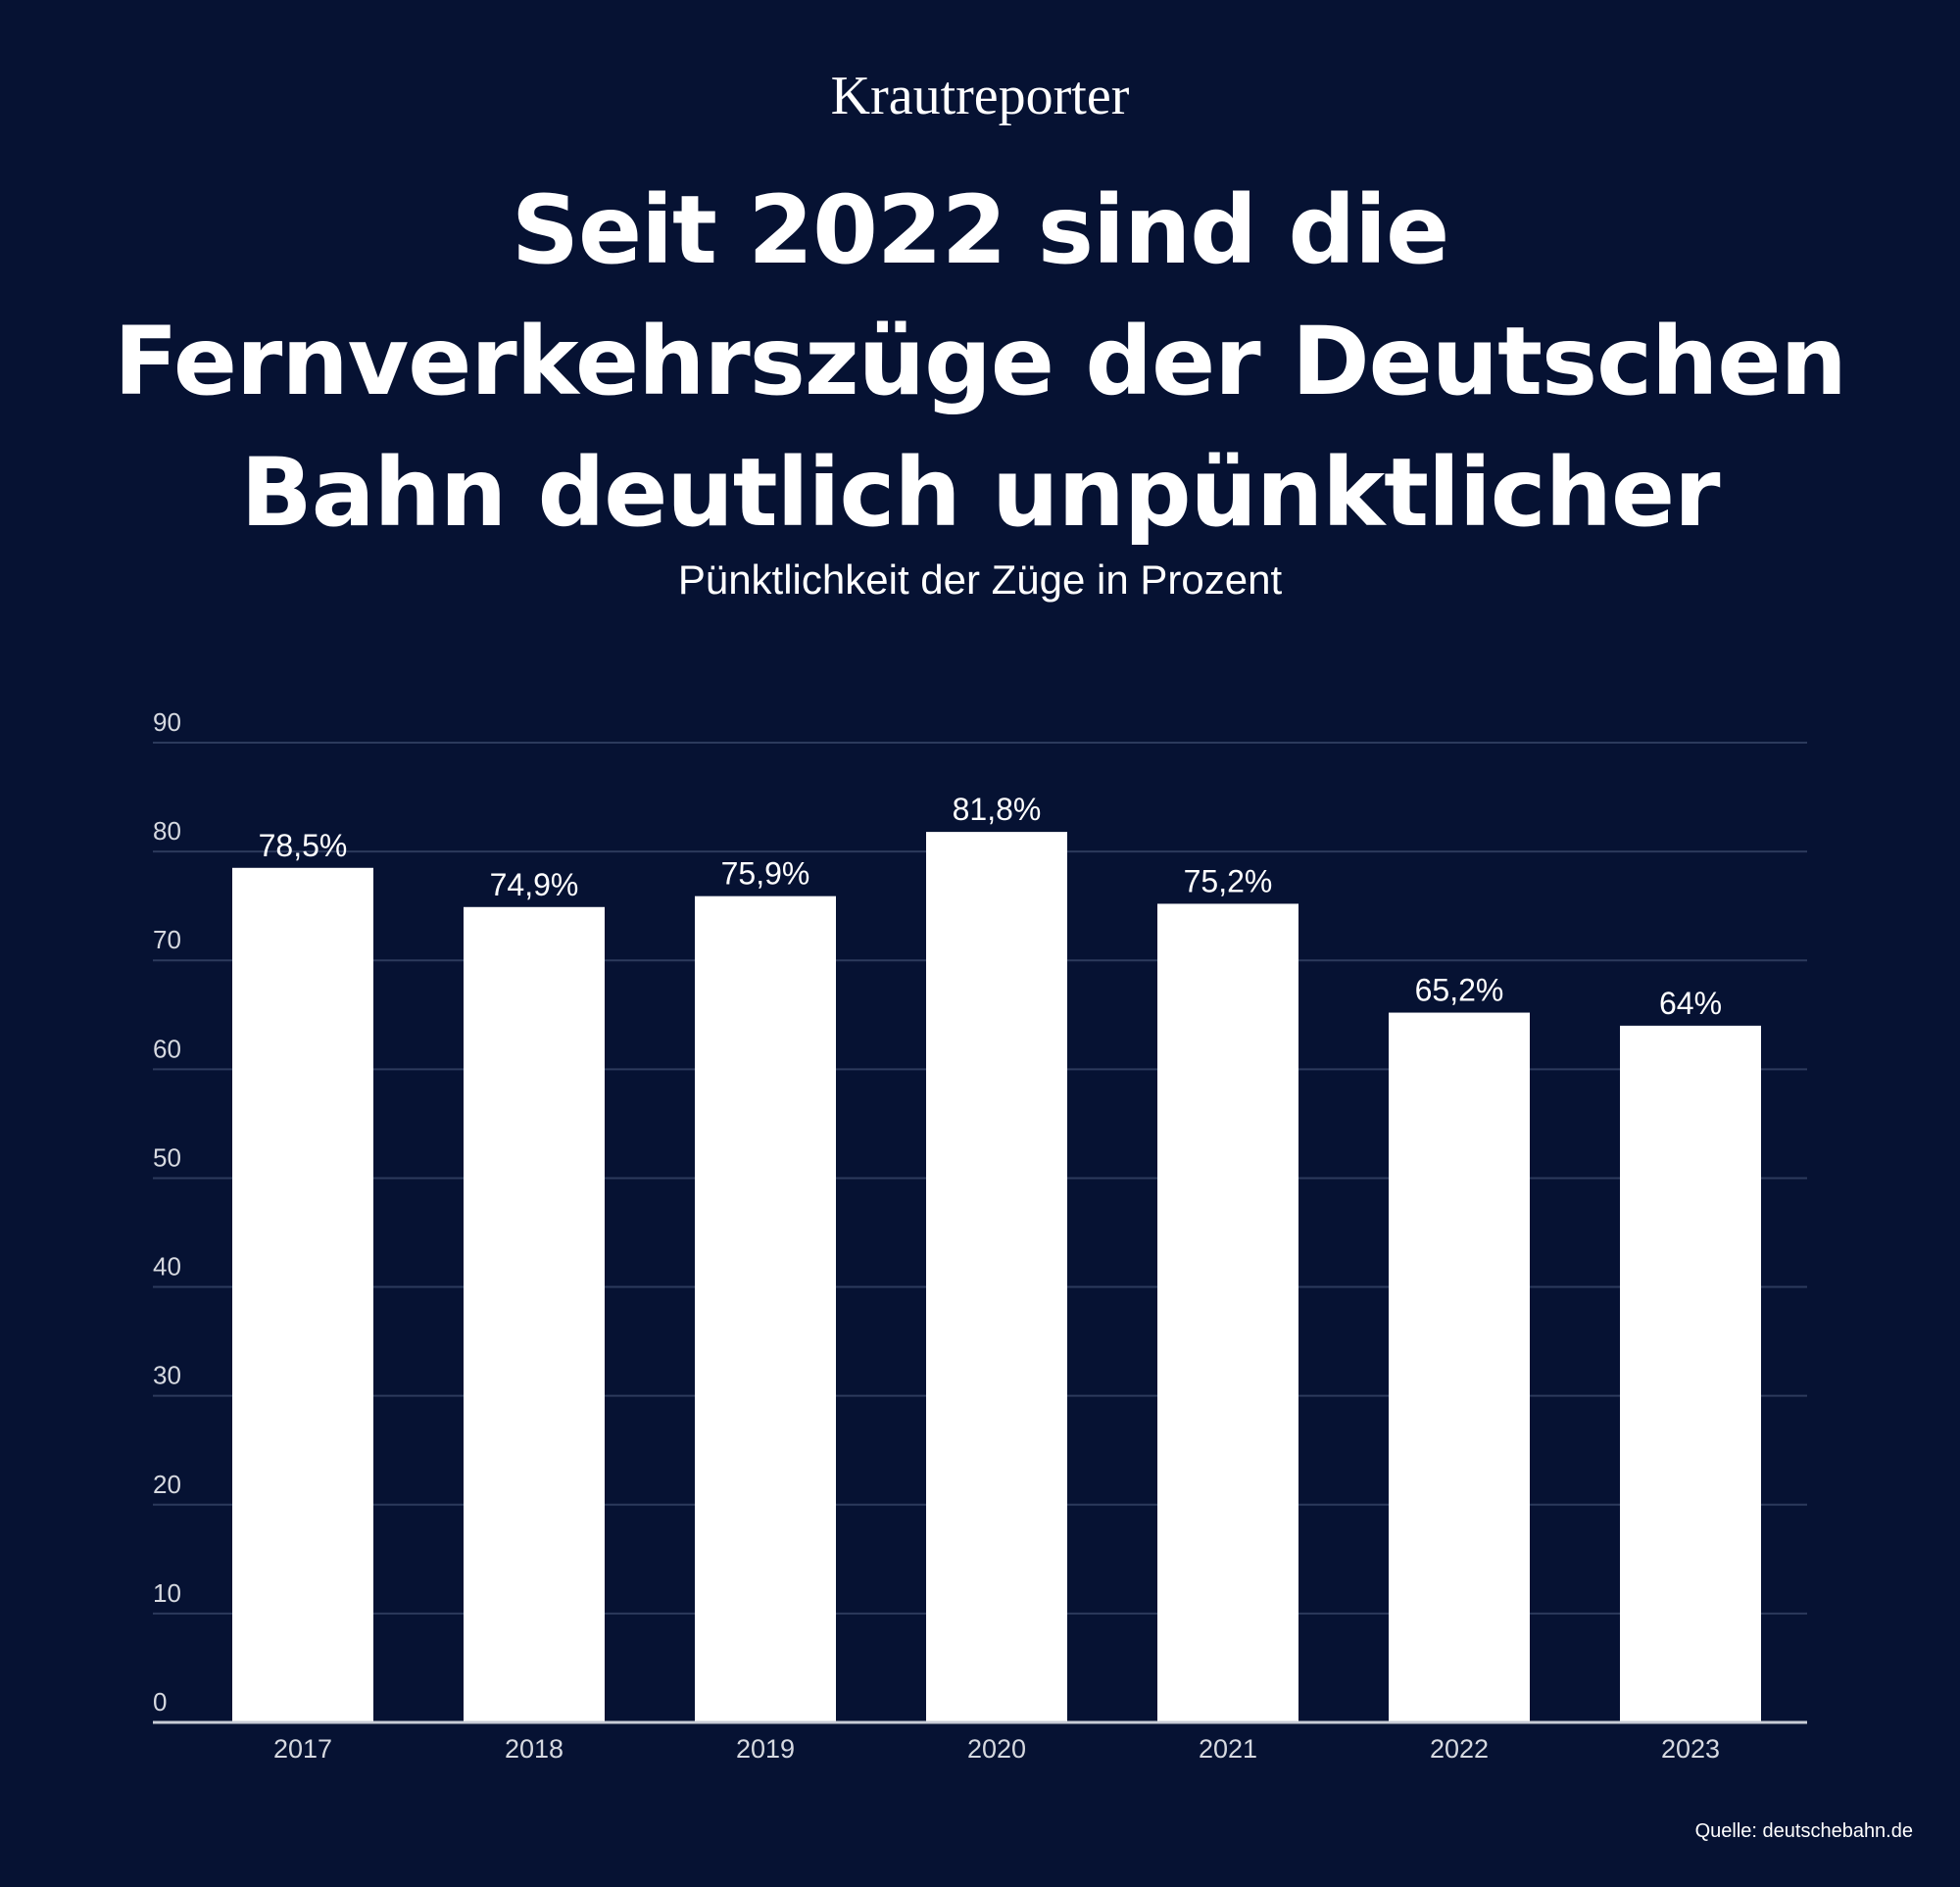 The width and height of the screenshot is (1960, 1887). What do you see at coordinates (1803, 1831) in the screenshot?
I see `source-note: Quelle: deutschebahn.de` at bounding box center [1803, 1831].